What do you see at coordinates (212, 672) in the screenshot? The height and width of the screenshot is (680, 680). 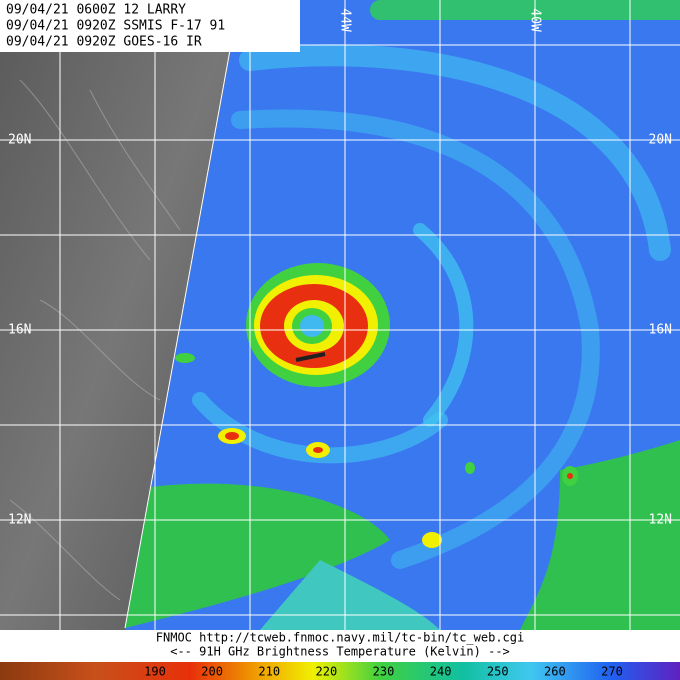 I see `colorbar-label: 200` at bounding box center [212, 672].